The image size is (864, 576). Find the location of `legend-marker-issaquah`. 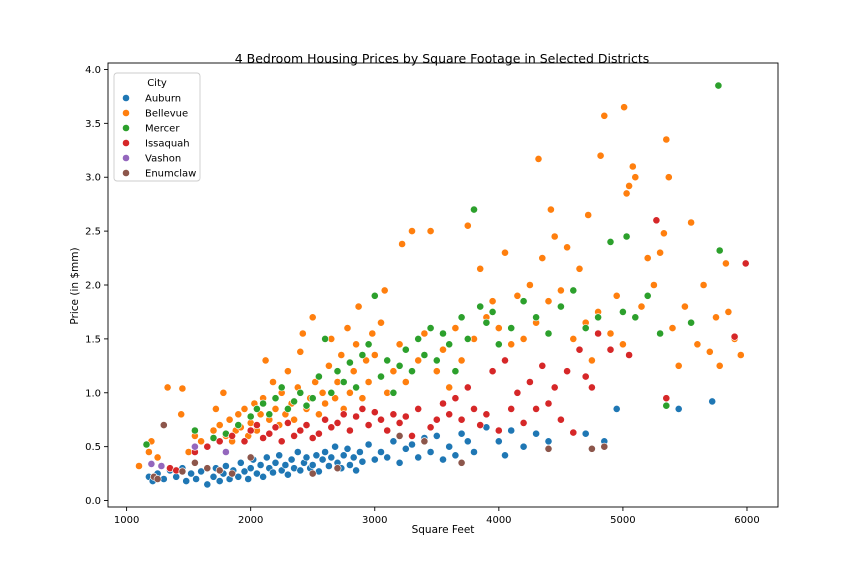

legend-marker-issaquah is located at coordinates (126, 143).